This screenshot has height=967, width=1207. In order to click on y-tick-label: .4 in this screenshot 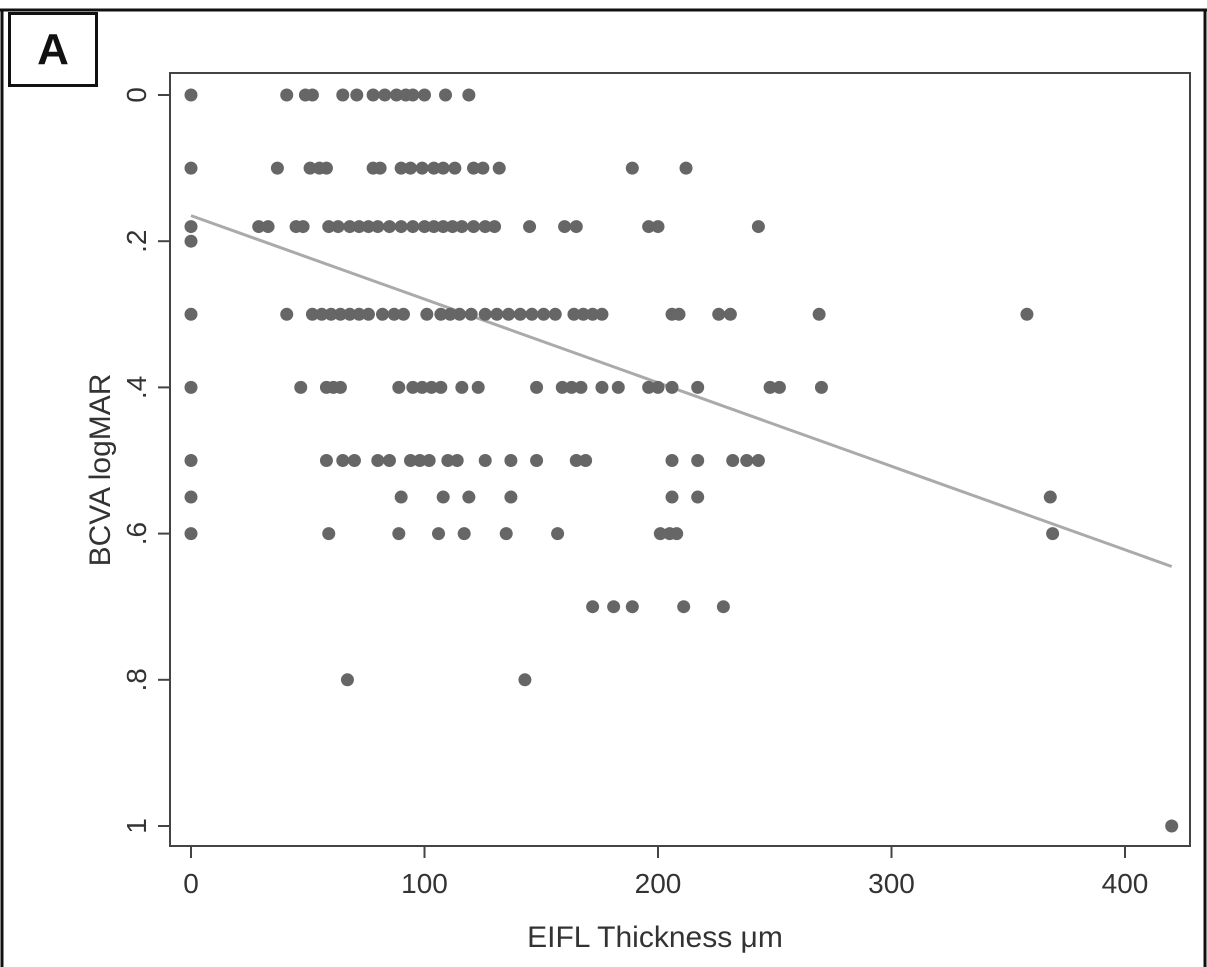, I will do `click(136, 387)`.